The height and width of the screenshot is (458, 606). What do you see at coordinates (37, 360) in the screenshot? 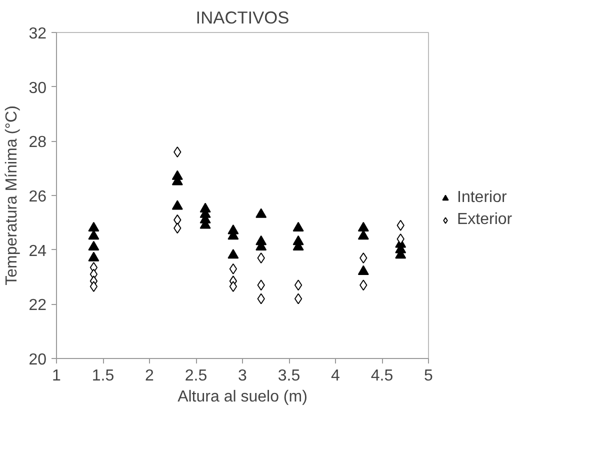
I see `y-tick-label: 20` at bounding box center [37, 360].